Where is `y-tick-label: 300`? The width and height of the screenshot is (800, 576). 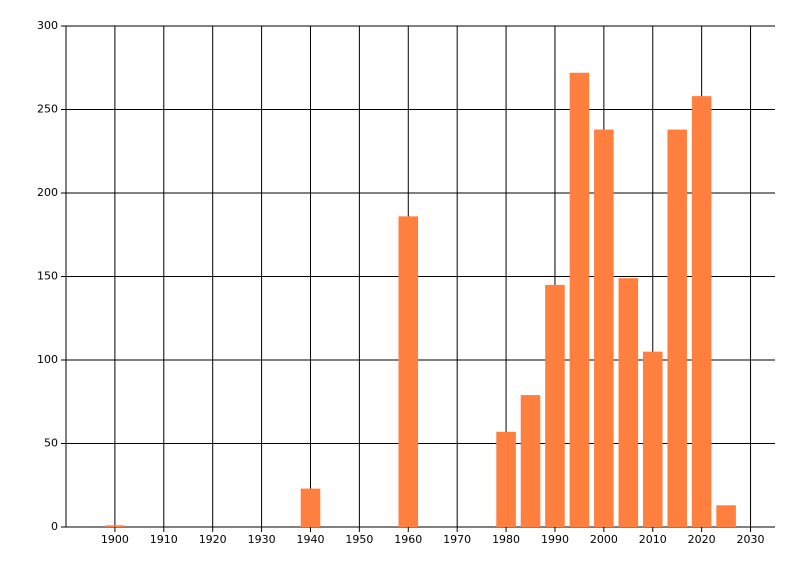 y-tick-label: 300 is located at coordinates (47, 25).